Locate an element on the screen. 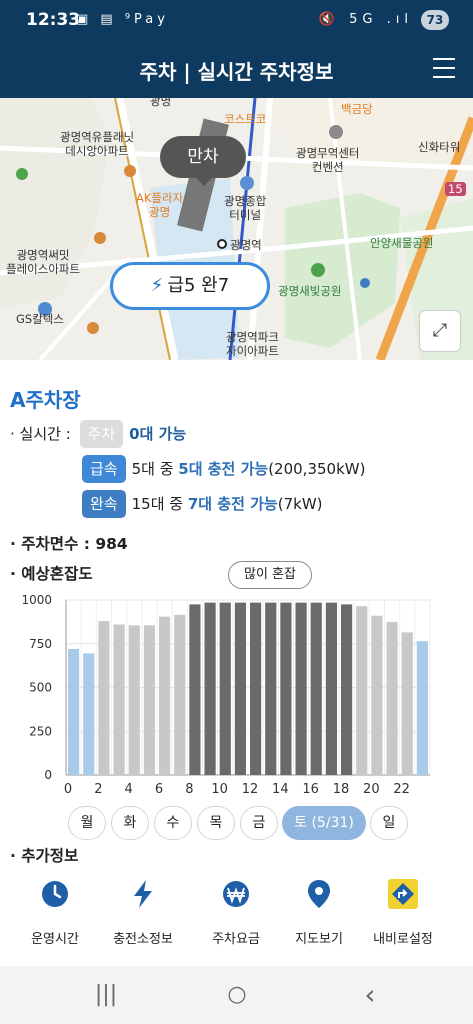 This screenshot has width=473, height=1024. map-label: 안양새물공원 is located at coordinates (402, 243).